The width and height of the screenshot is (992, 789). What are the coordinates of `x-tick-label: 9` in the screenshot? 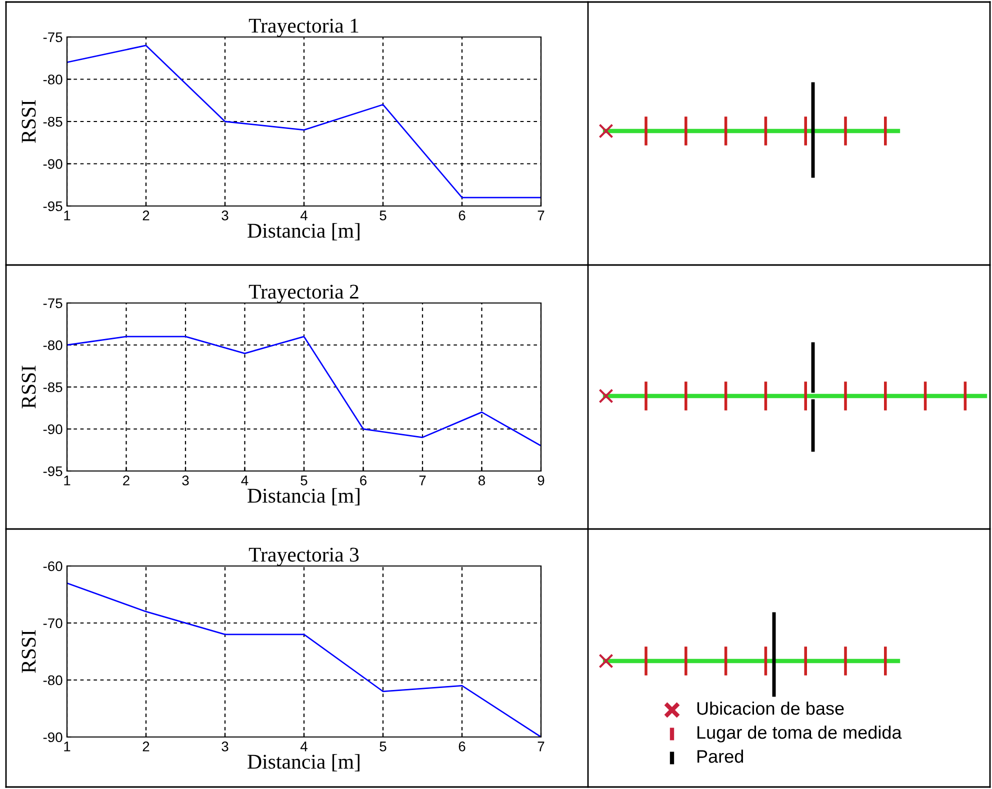 It's located at (541, 481).